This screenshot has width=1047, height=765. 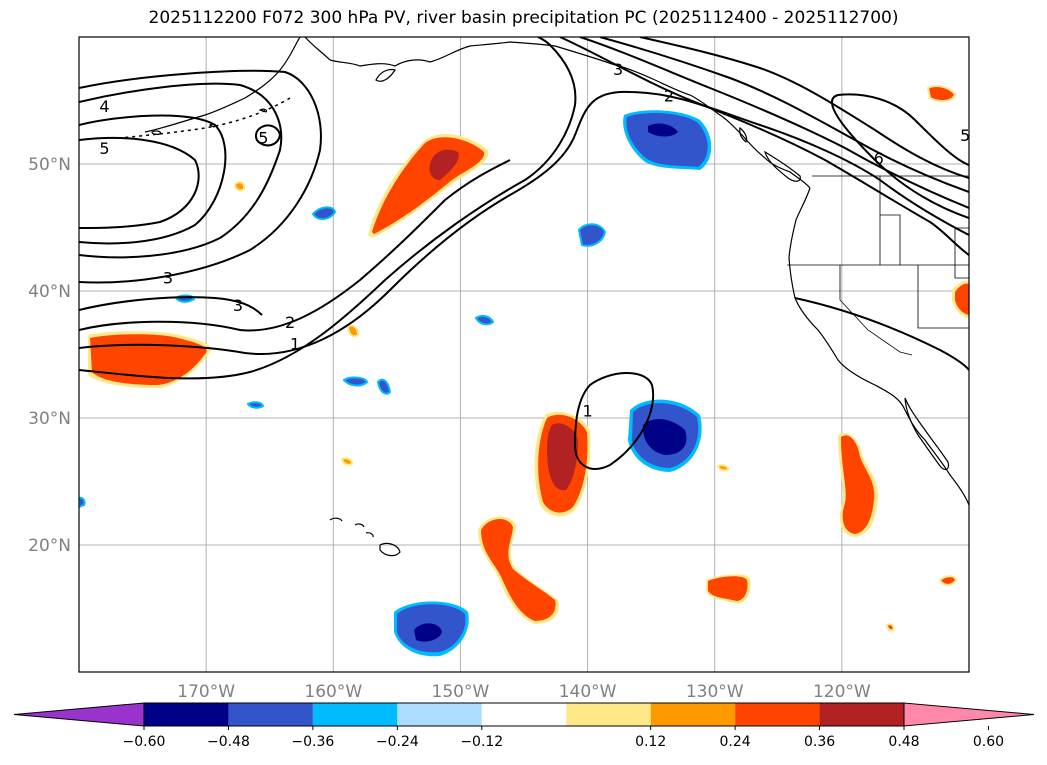 What do you see at coordinates (927, 434) in the screenshot?
I see `coastline-baja` at bounding box center [927, 434].